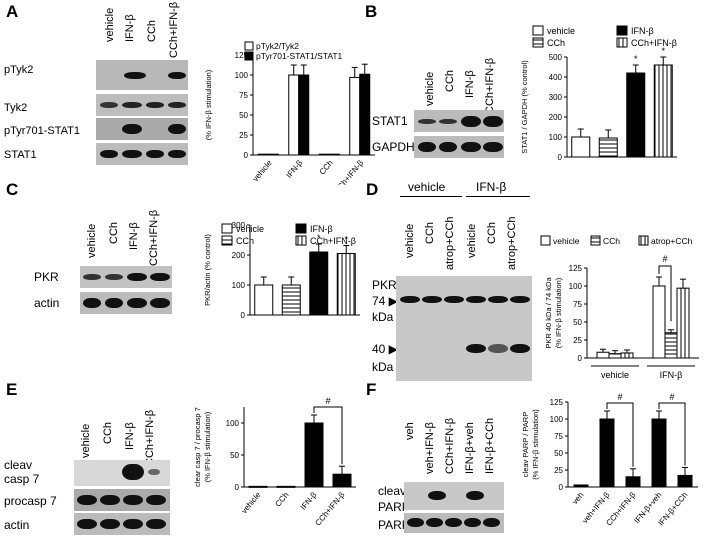 This screenshot has height=538, width=709. I want to click on row-label: cleav, so click(18, 465).